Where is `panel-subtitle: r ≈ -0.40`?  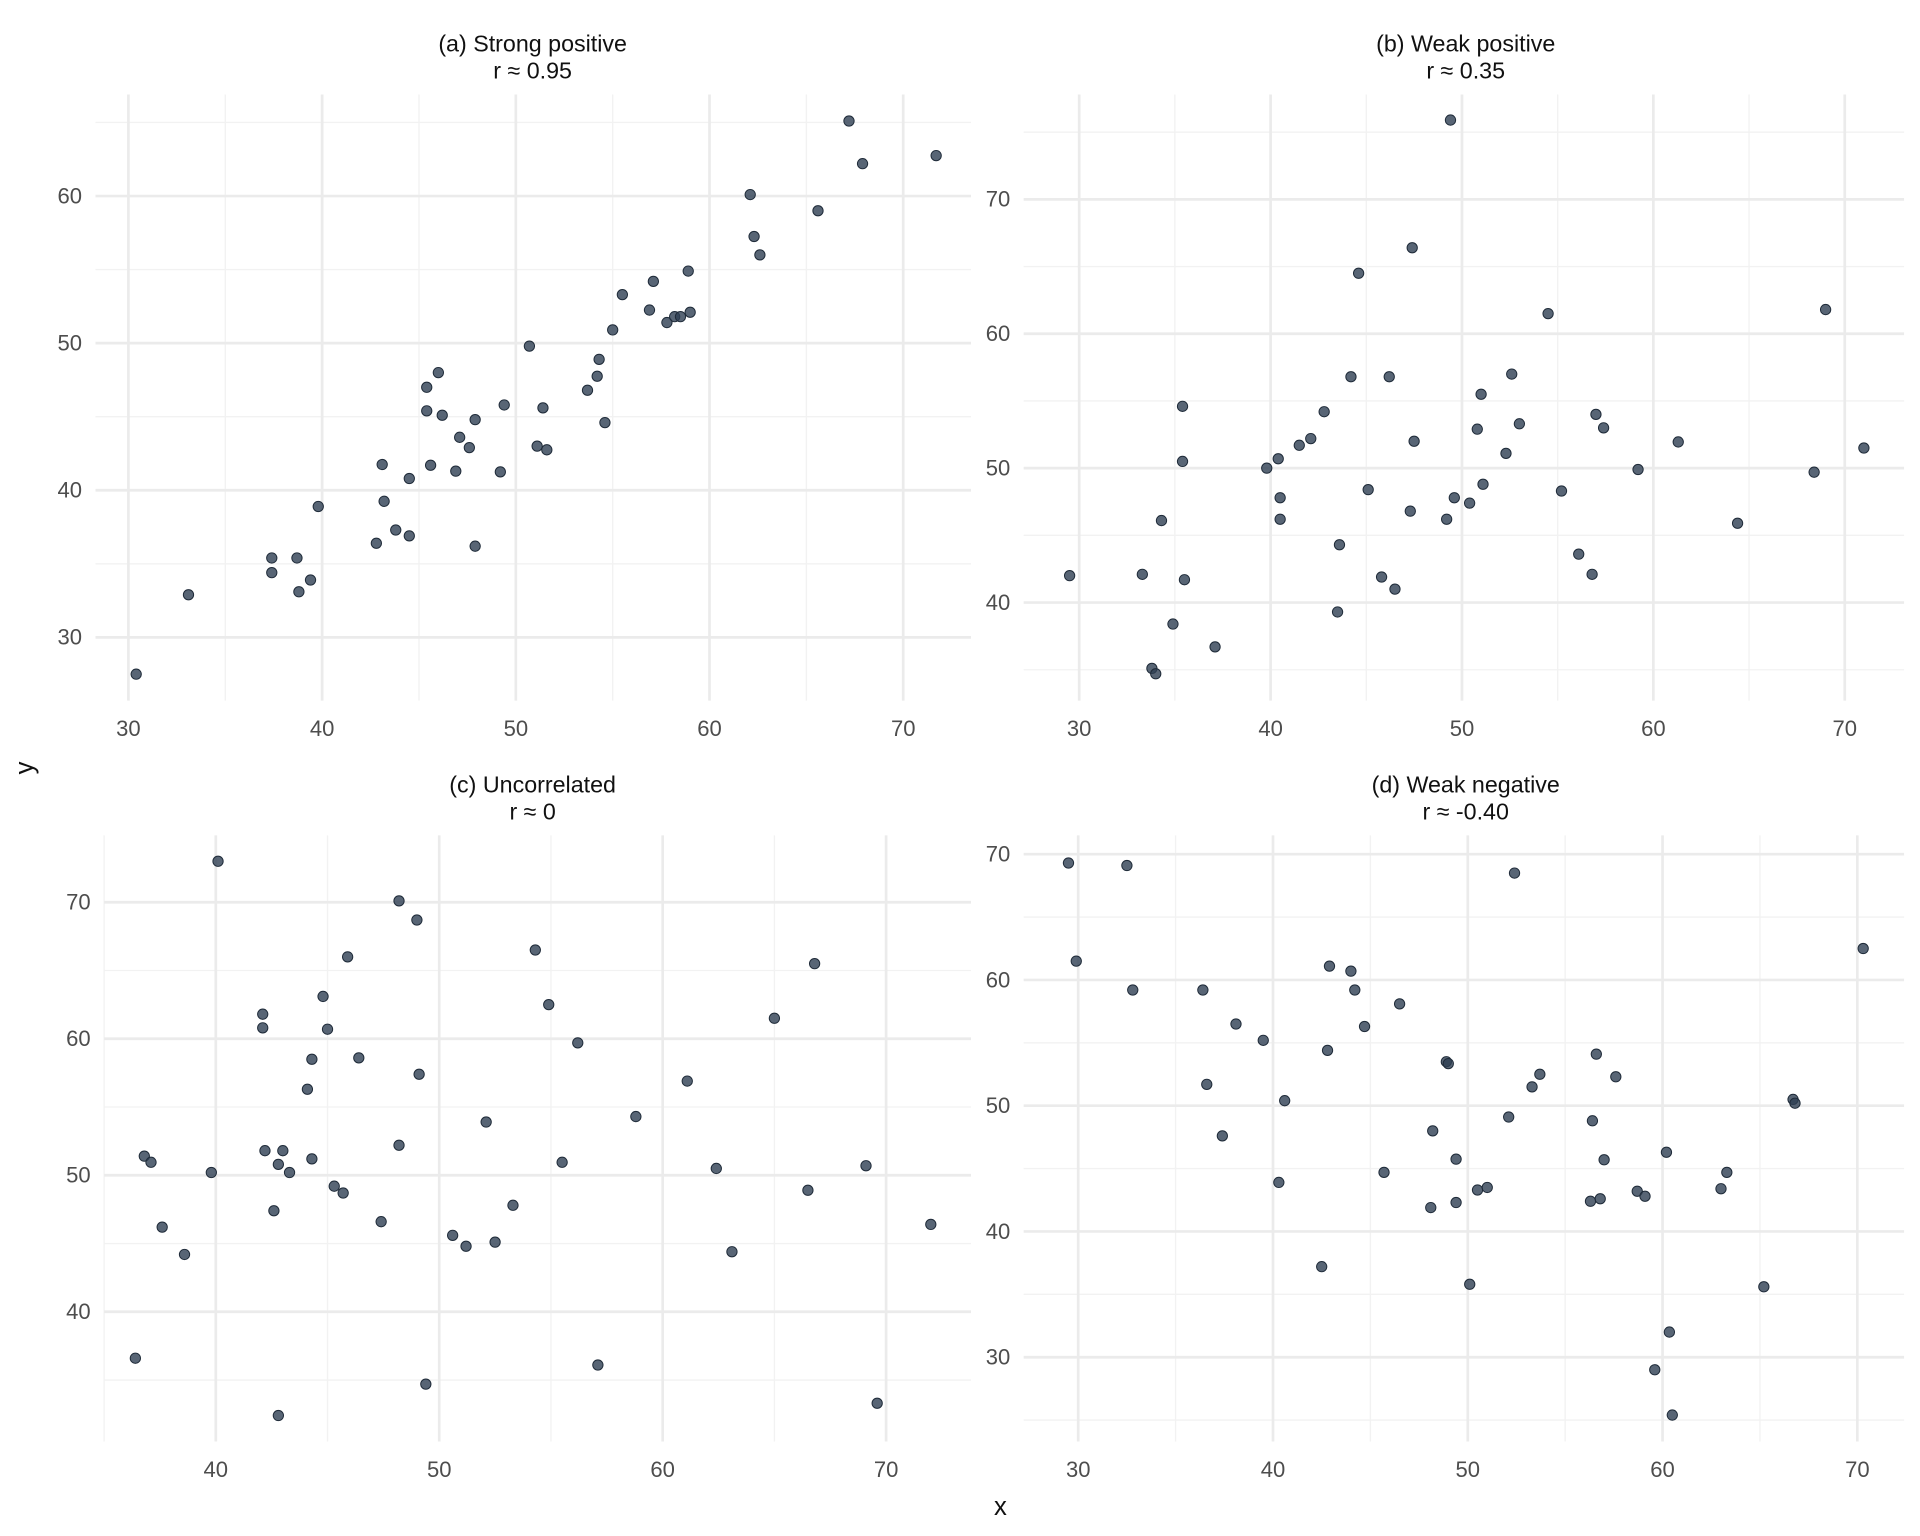 panel-subtitle: r ≈ -0.40 is located at coordinates (1466, 811).